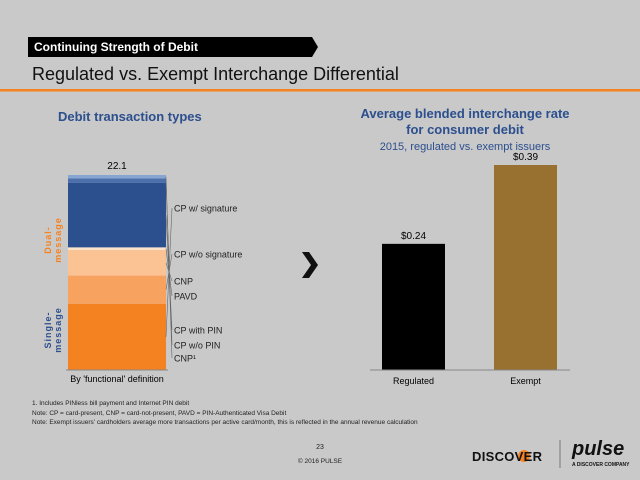  Describe the element at coordinates (183, 282) in the screenshot. I see `segment-label: CNP` at that location.